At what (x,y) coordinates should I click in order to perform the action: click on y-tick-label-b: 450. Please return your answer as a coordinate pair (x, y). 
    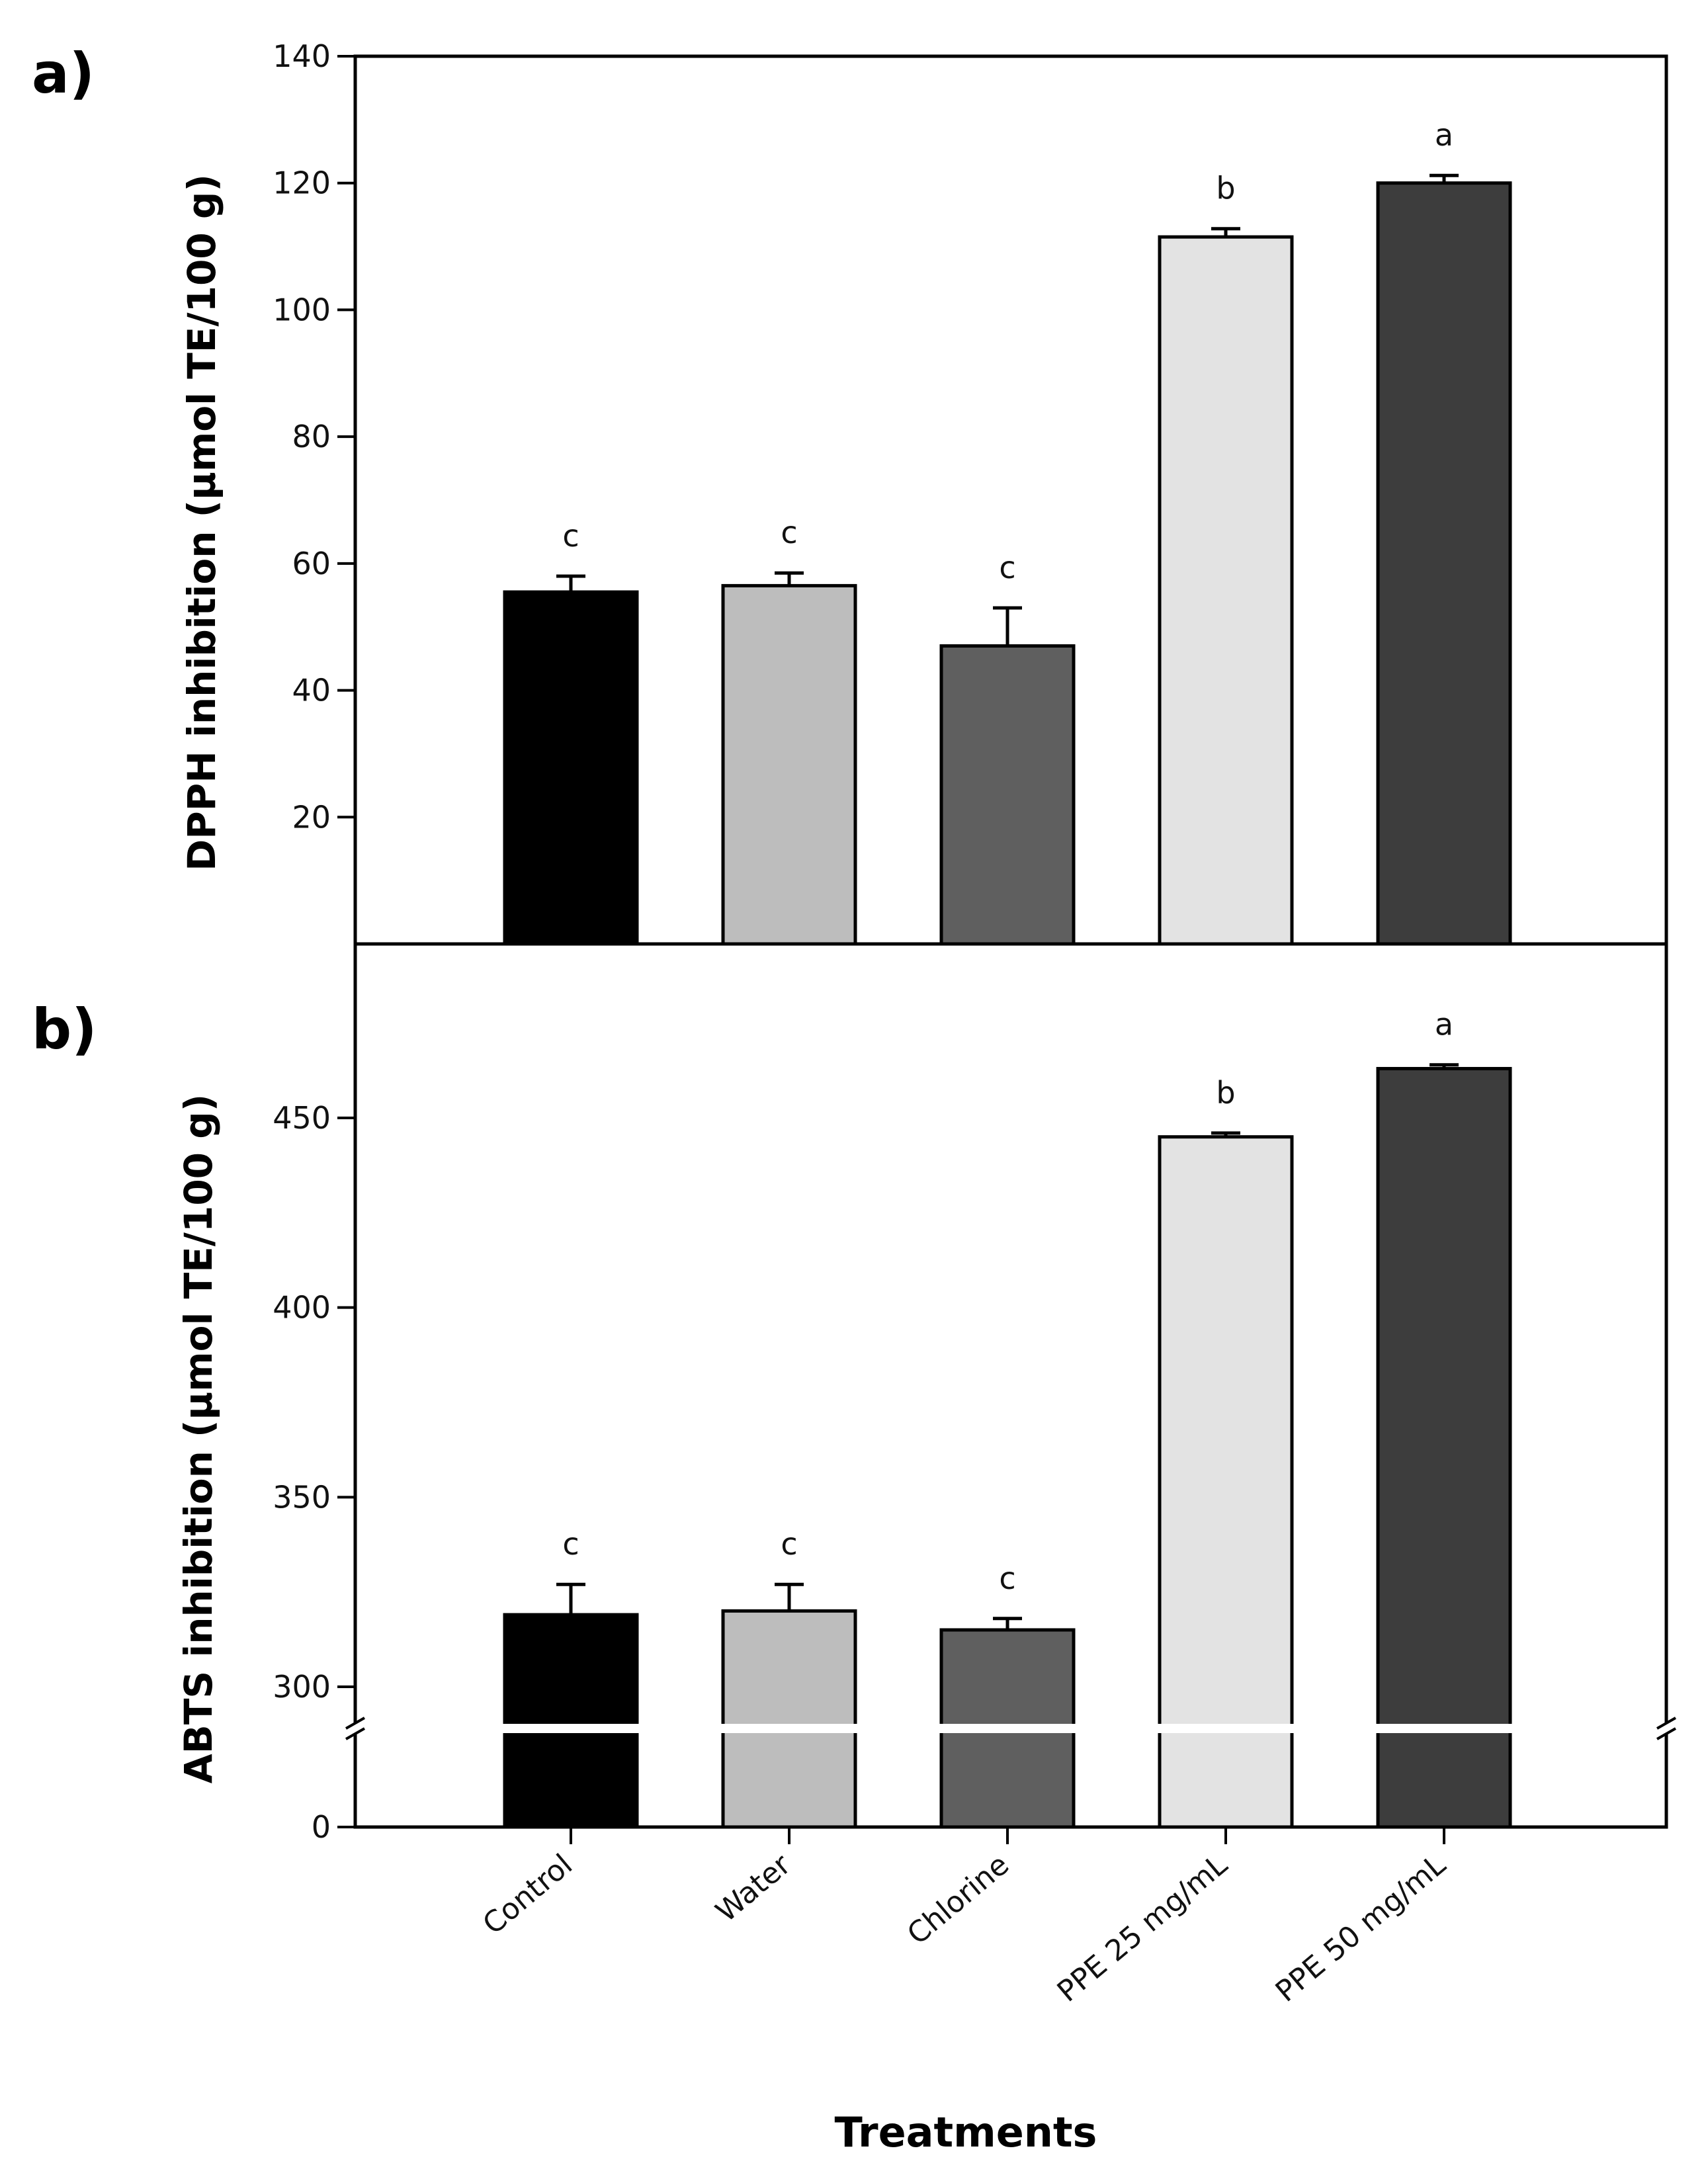
    Looking at the image, I should click on (302, 1118).